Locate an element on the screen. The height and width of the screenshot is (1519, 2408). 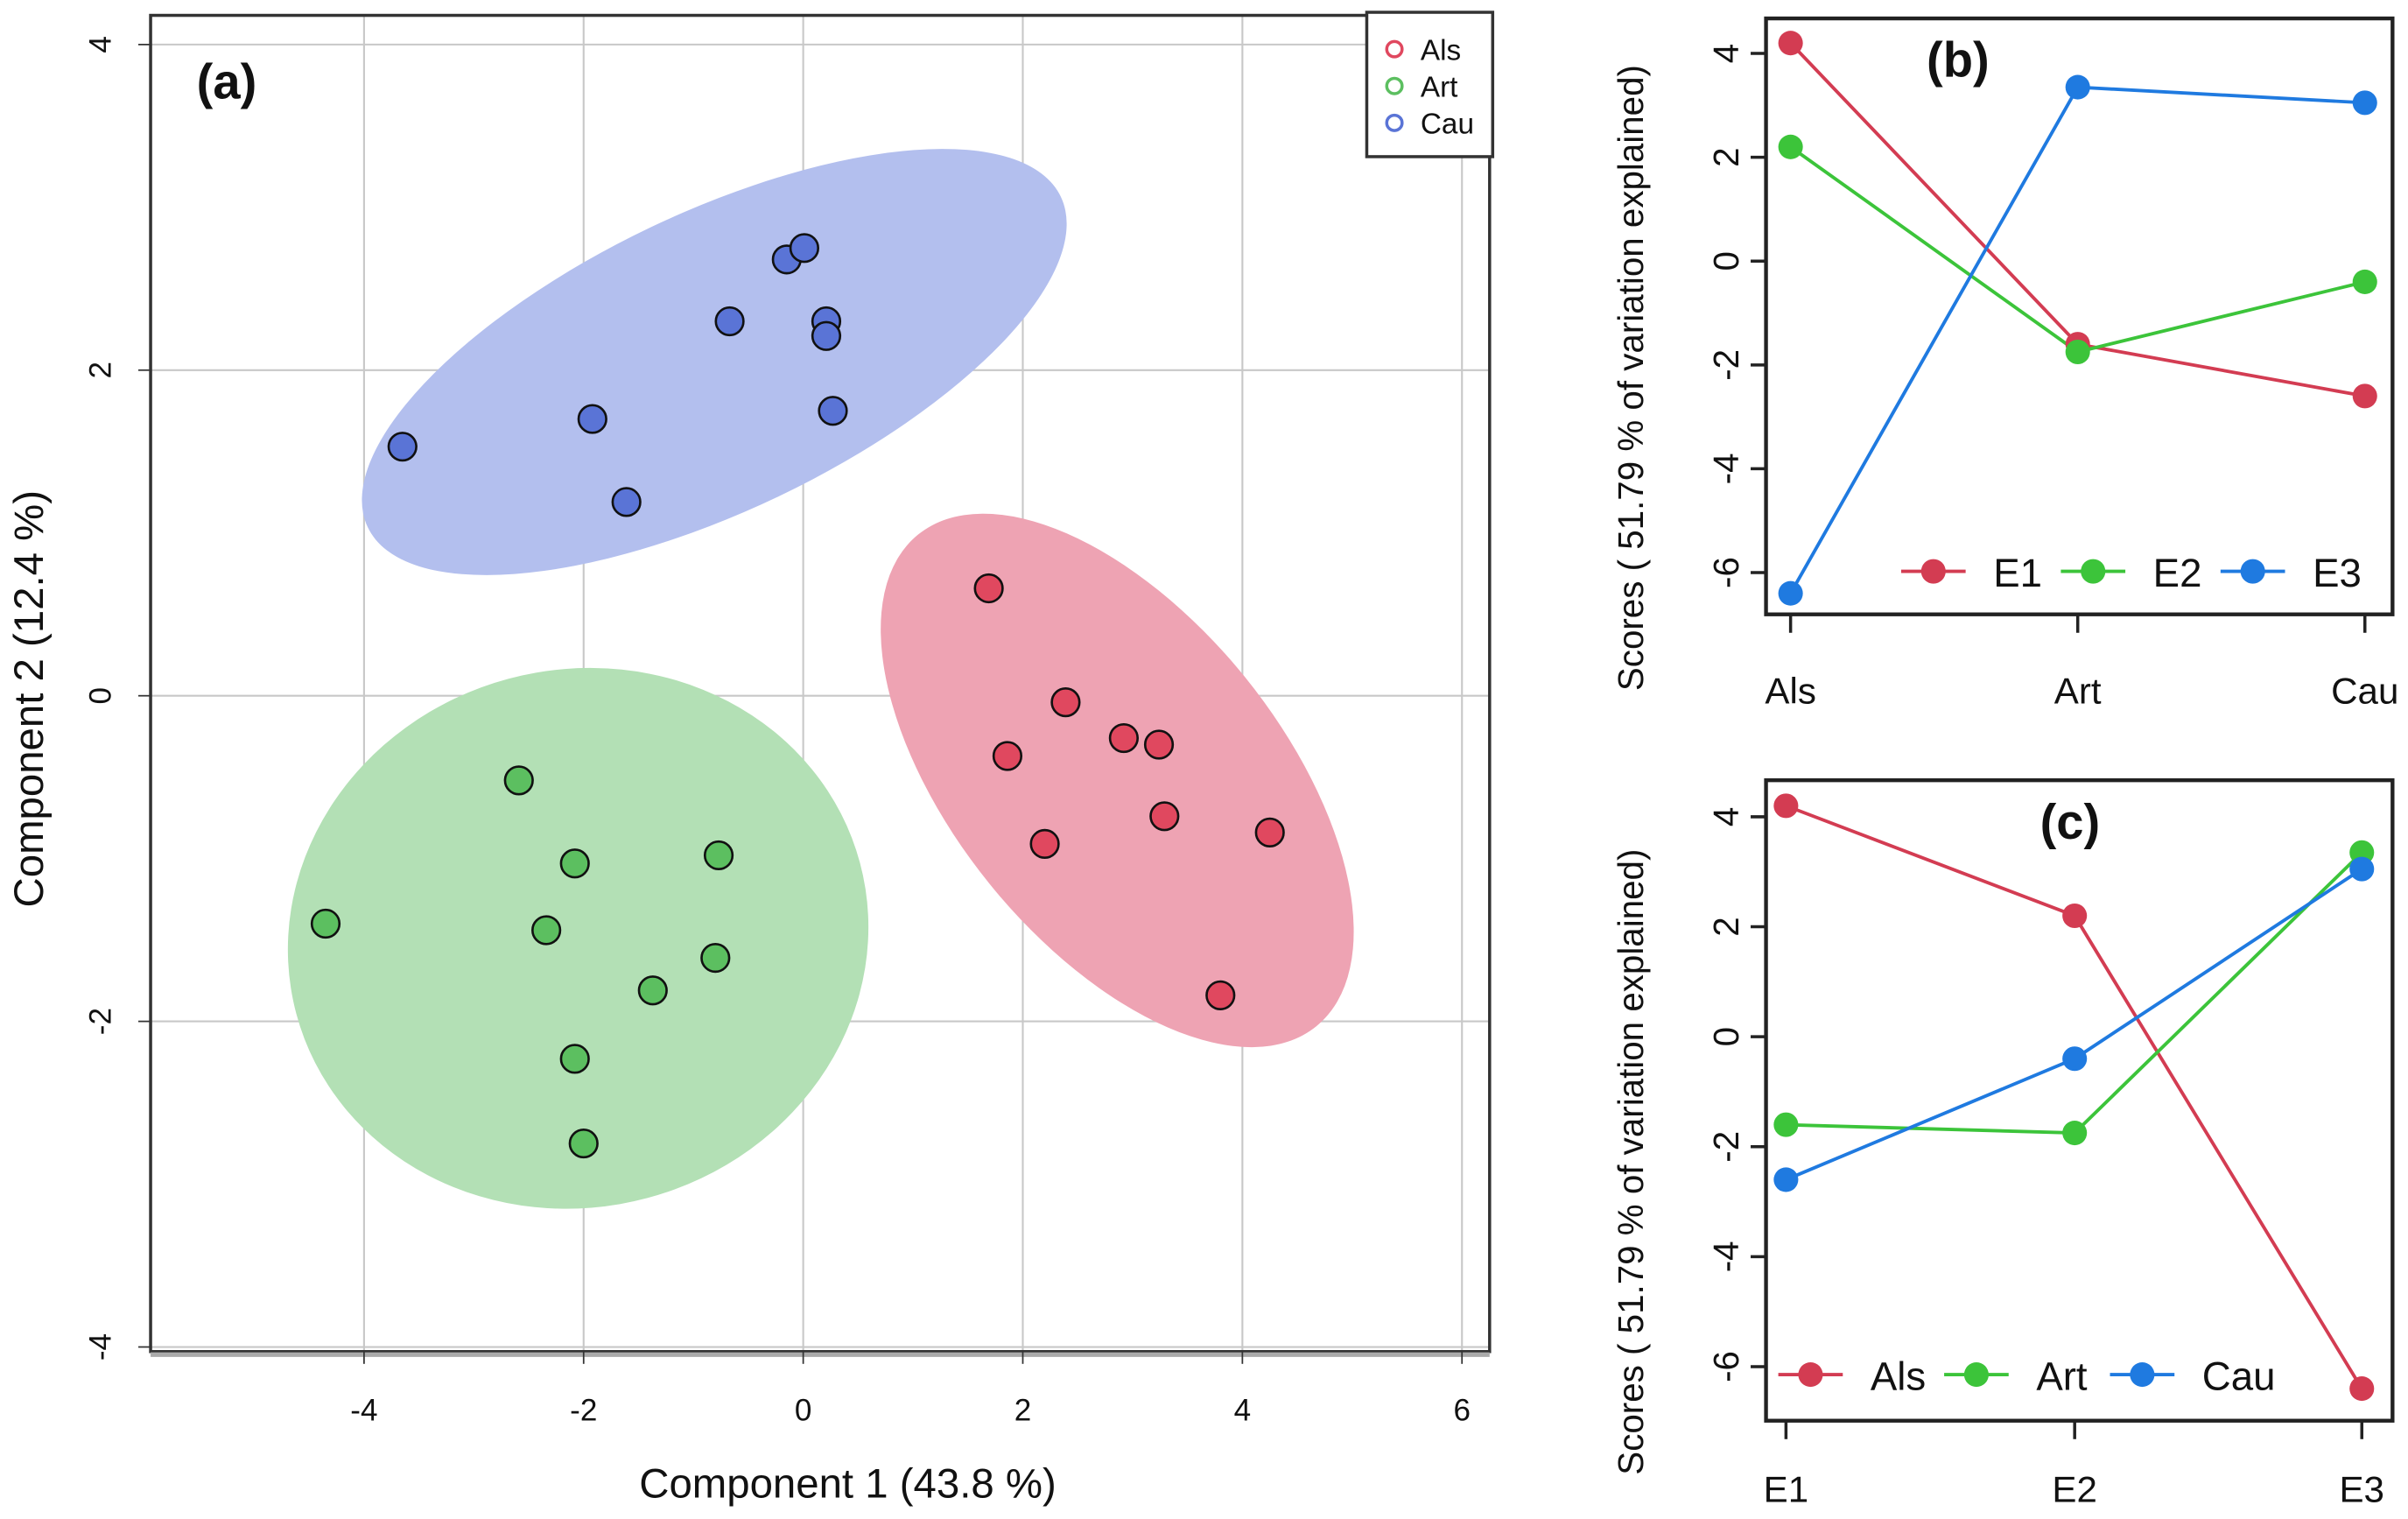
legend: E1 E2 E3 is located at coordinates (2131, 573).